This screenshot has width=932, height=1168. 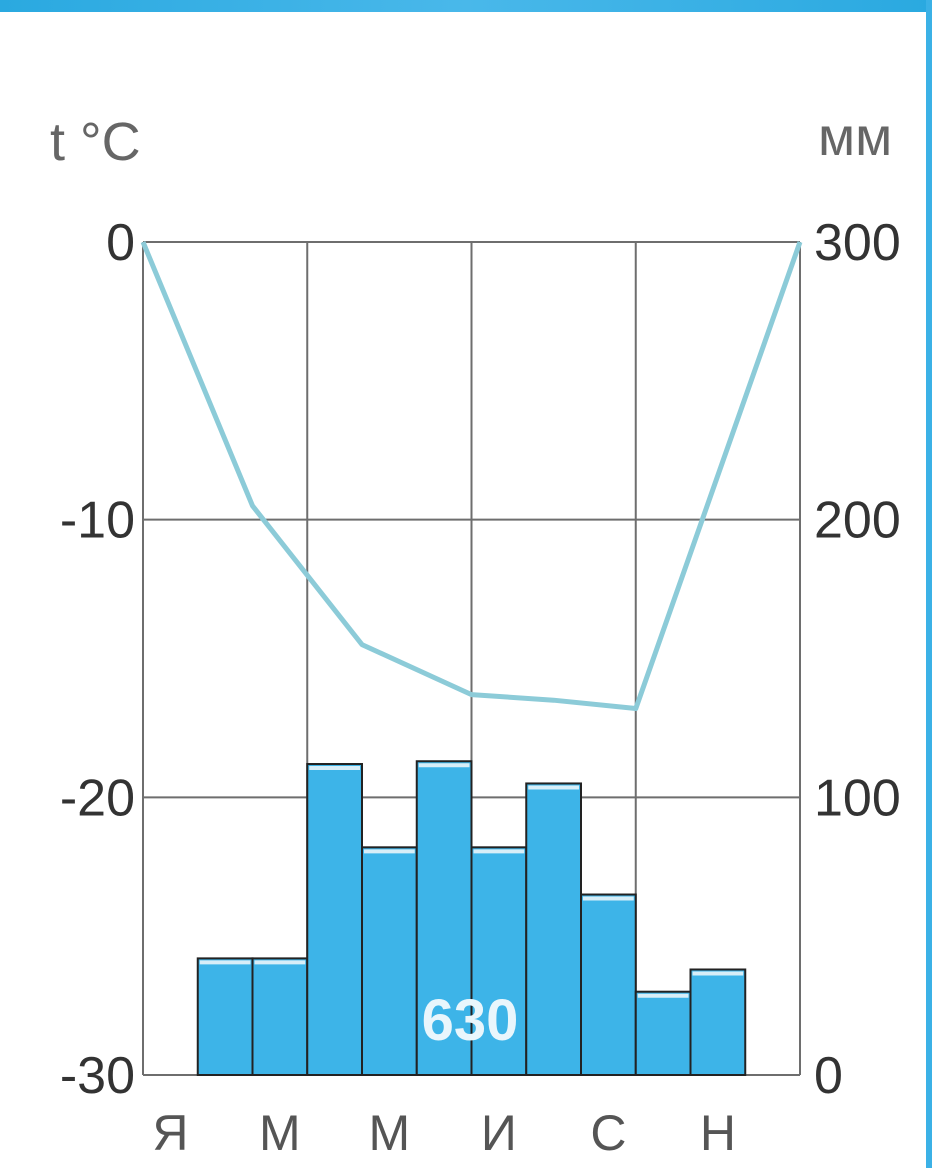 I want to click on right-frame-bar, so click(x=929, y=584).